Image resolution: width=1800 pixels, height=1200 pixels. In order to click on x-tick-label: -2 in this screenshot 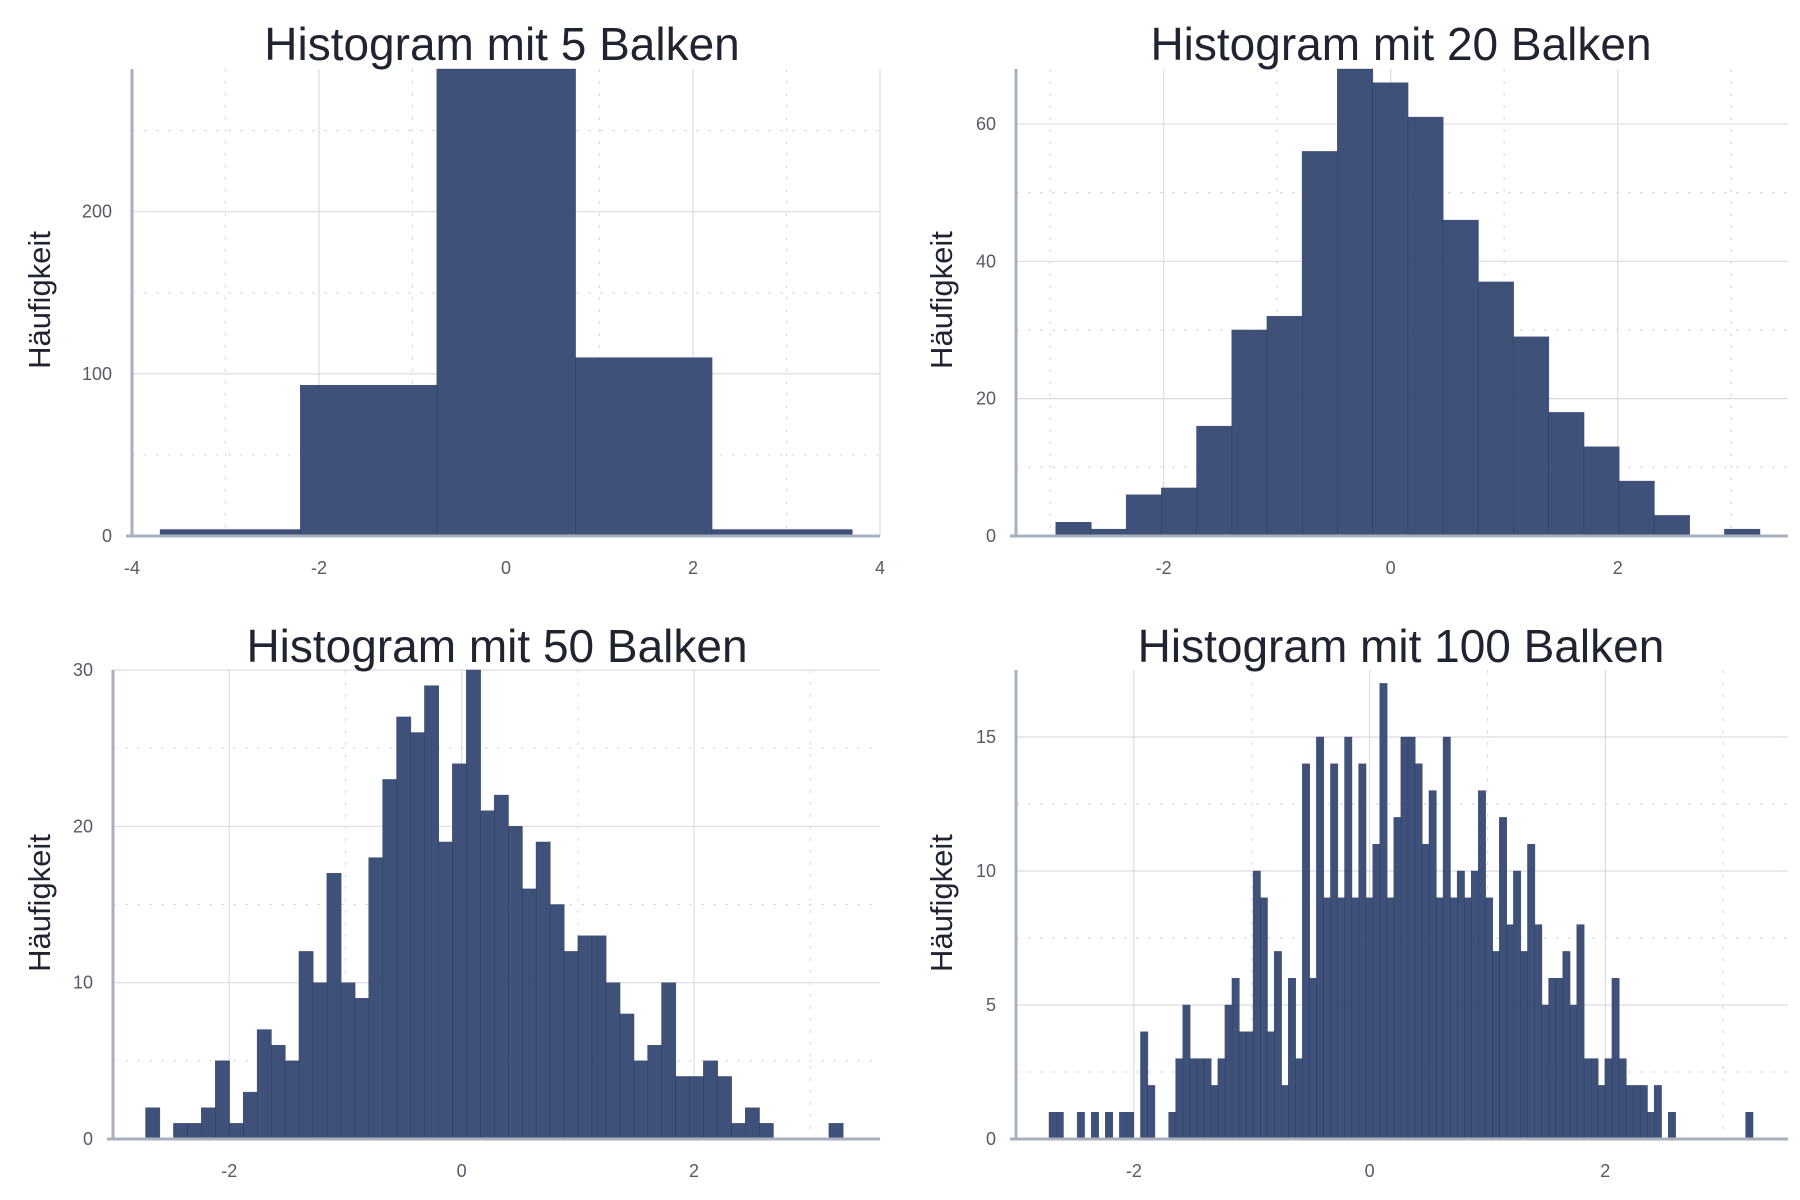, I will do `click(229, 1171)`.